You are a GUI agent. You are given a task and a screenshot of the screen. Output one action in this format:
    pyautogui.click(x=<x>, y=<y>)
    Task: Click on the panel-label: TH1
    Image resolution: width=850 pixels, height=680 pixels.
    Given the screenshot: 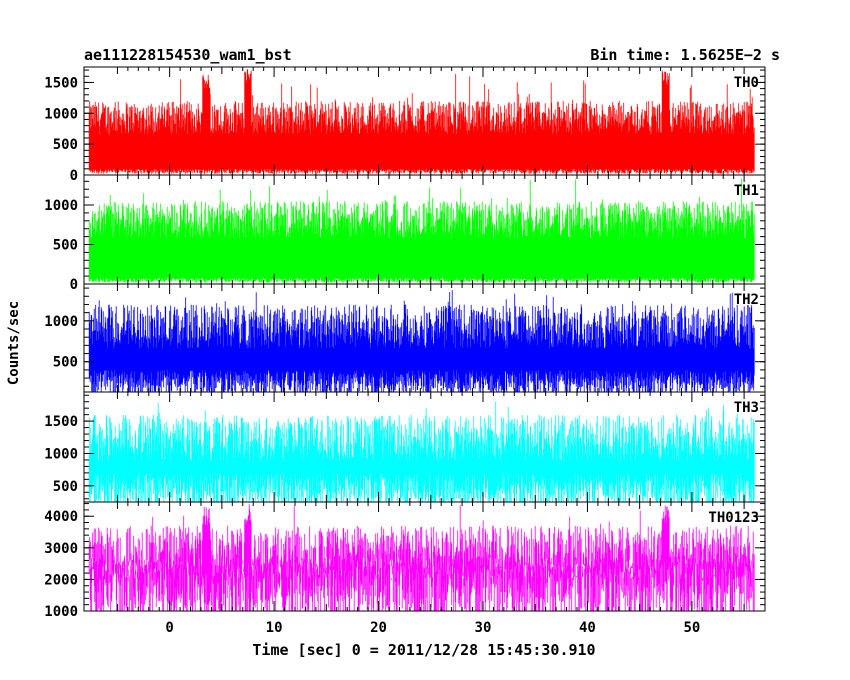 What is the action you would take?
    pyautogui.click(x=746, y=191)
    